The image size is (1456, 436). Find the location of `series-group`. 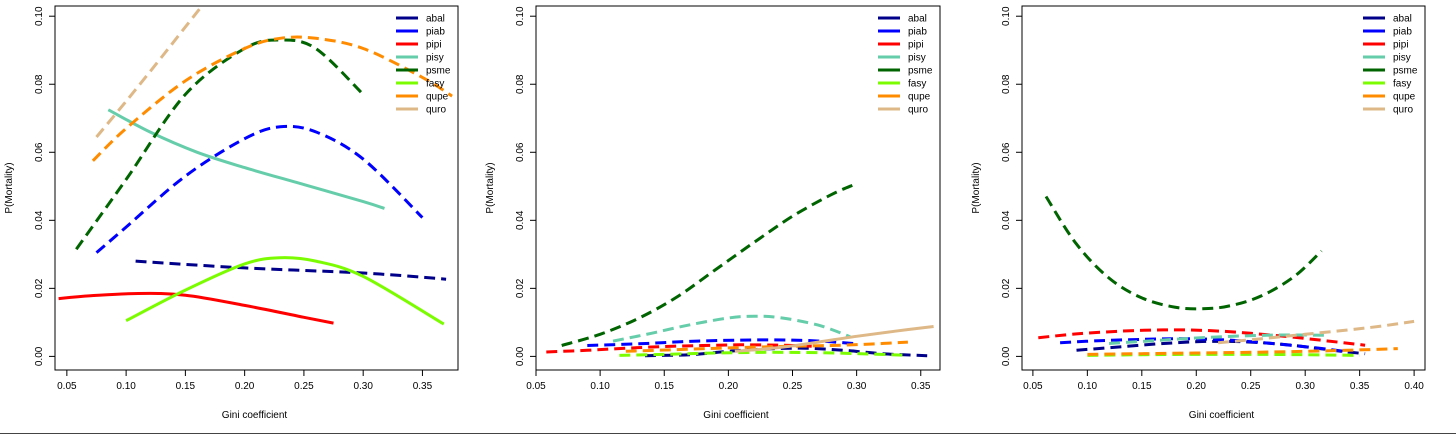

series-group is located at coordinates (1226, 276).